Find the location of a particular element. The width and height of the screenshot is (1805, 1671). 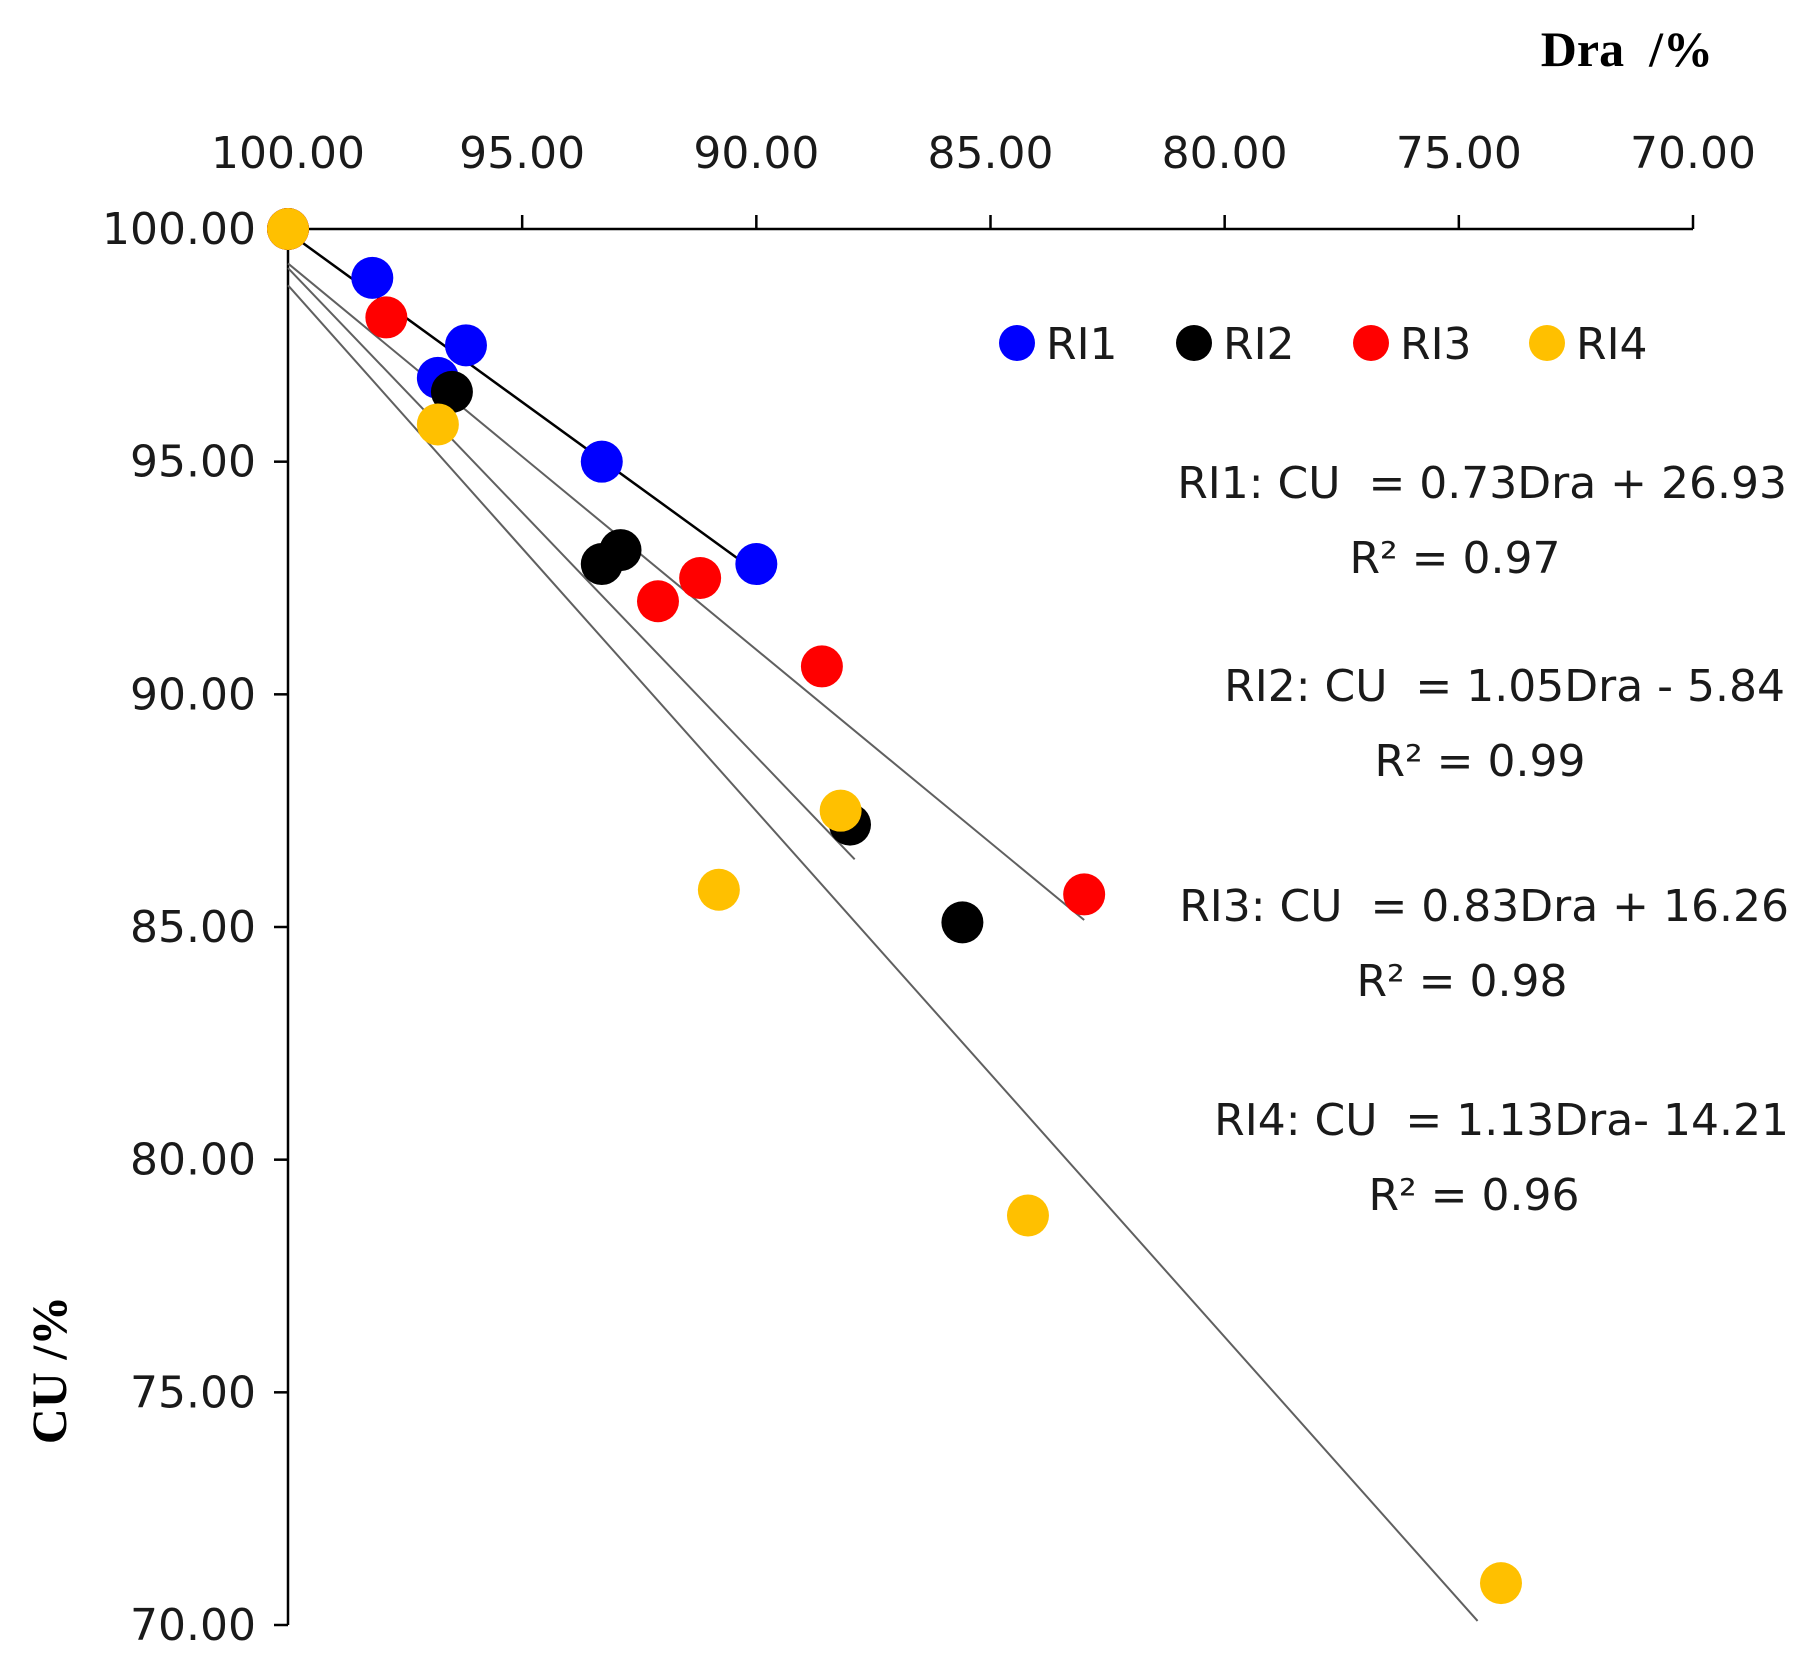

r2-ri3: R² = 0.98 is located at coordinates (1461, 981).